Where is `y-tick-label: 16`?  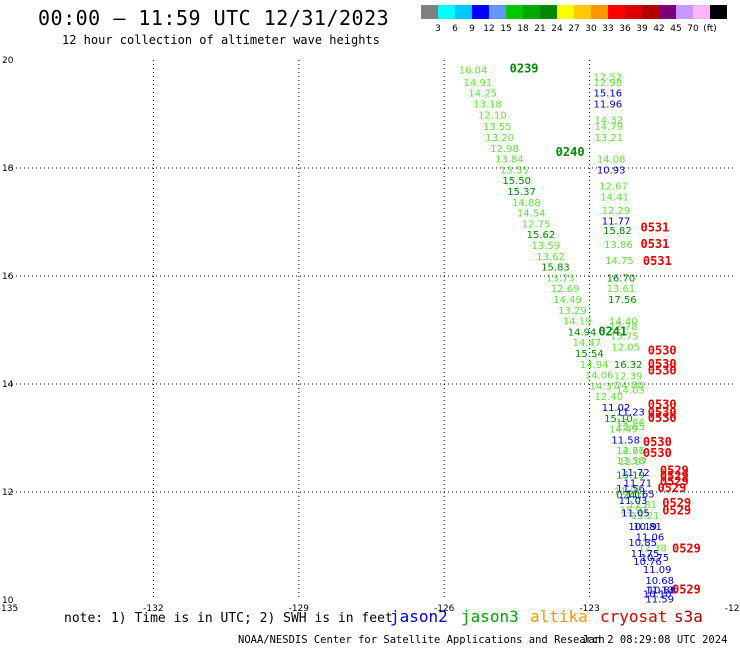
y-tick-label: 16 is located at coordinates (8, 277).